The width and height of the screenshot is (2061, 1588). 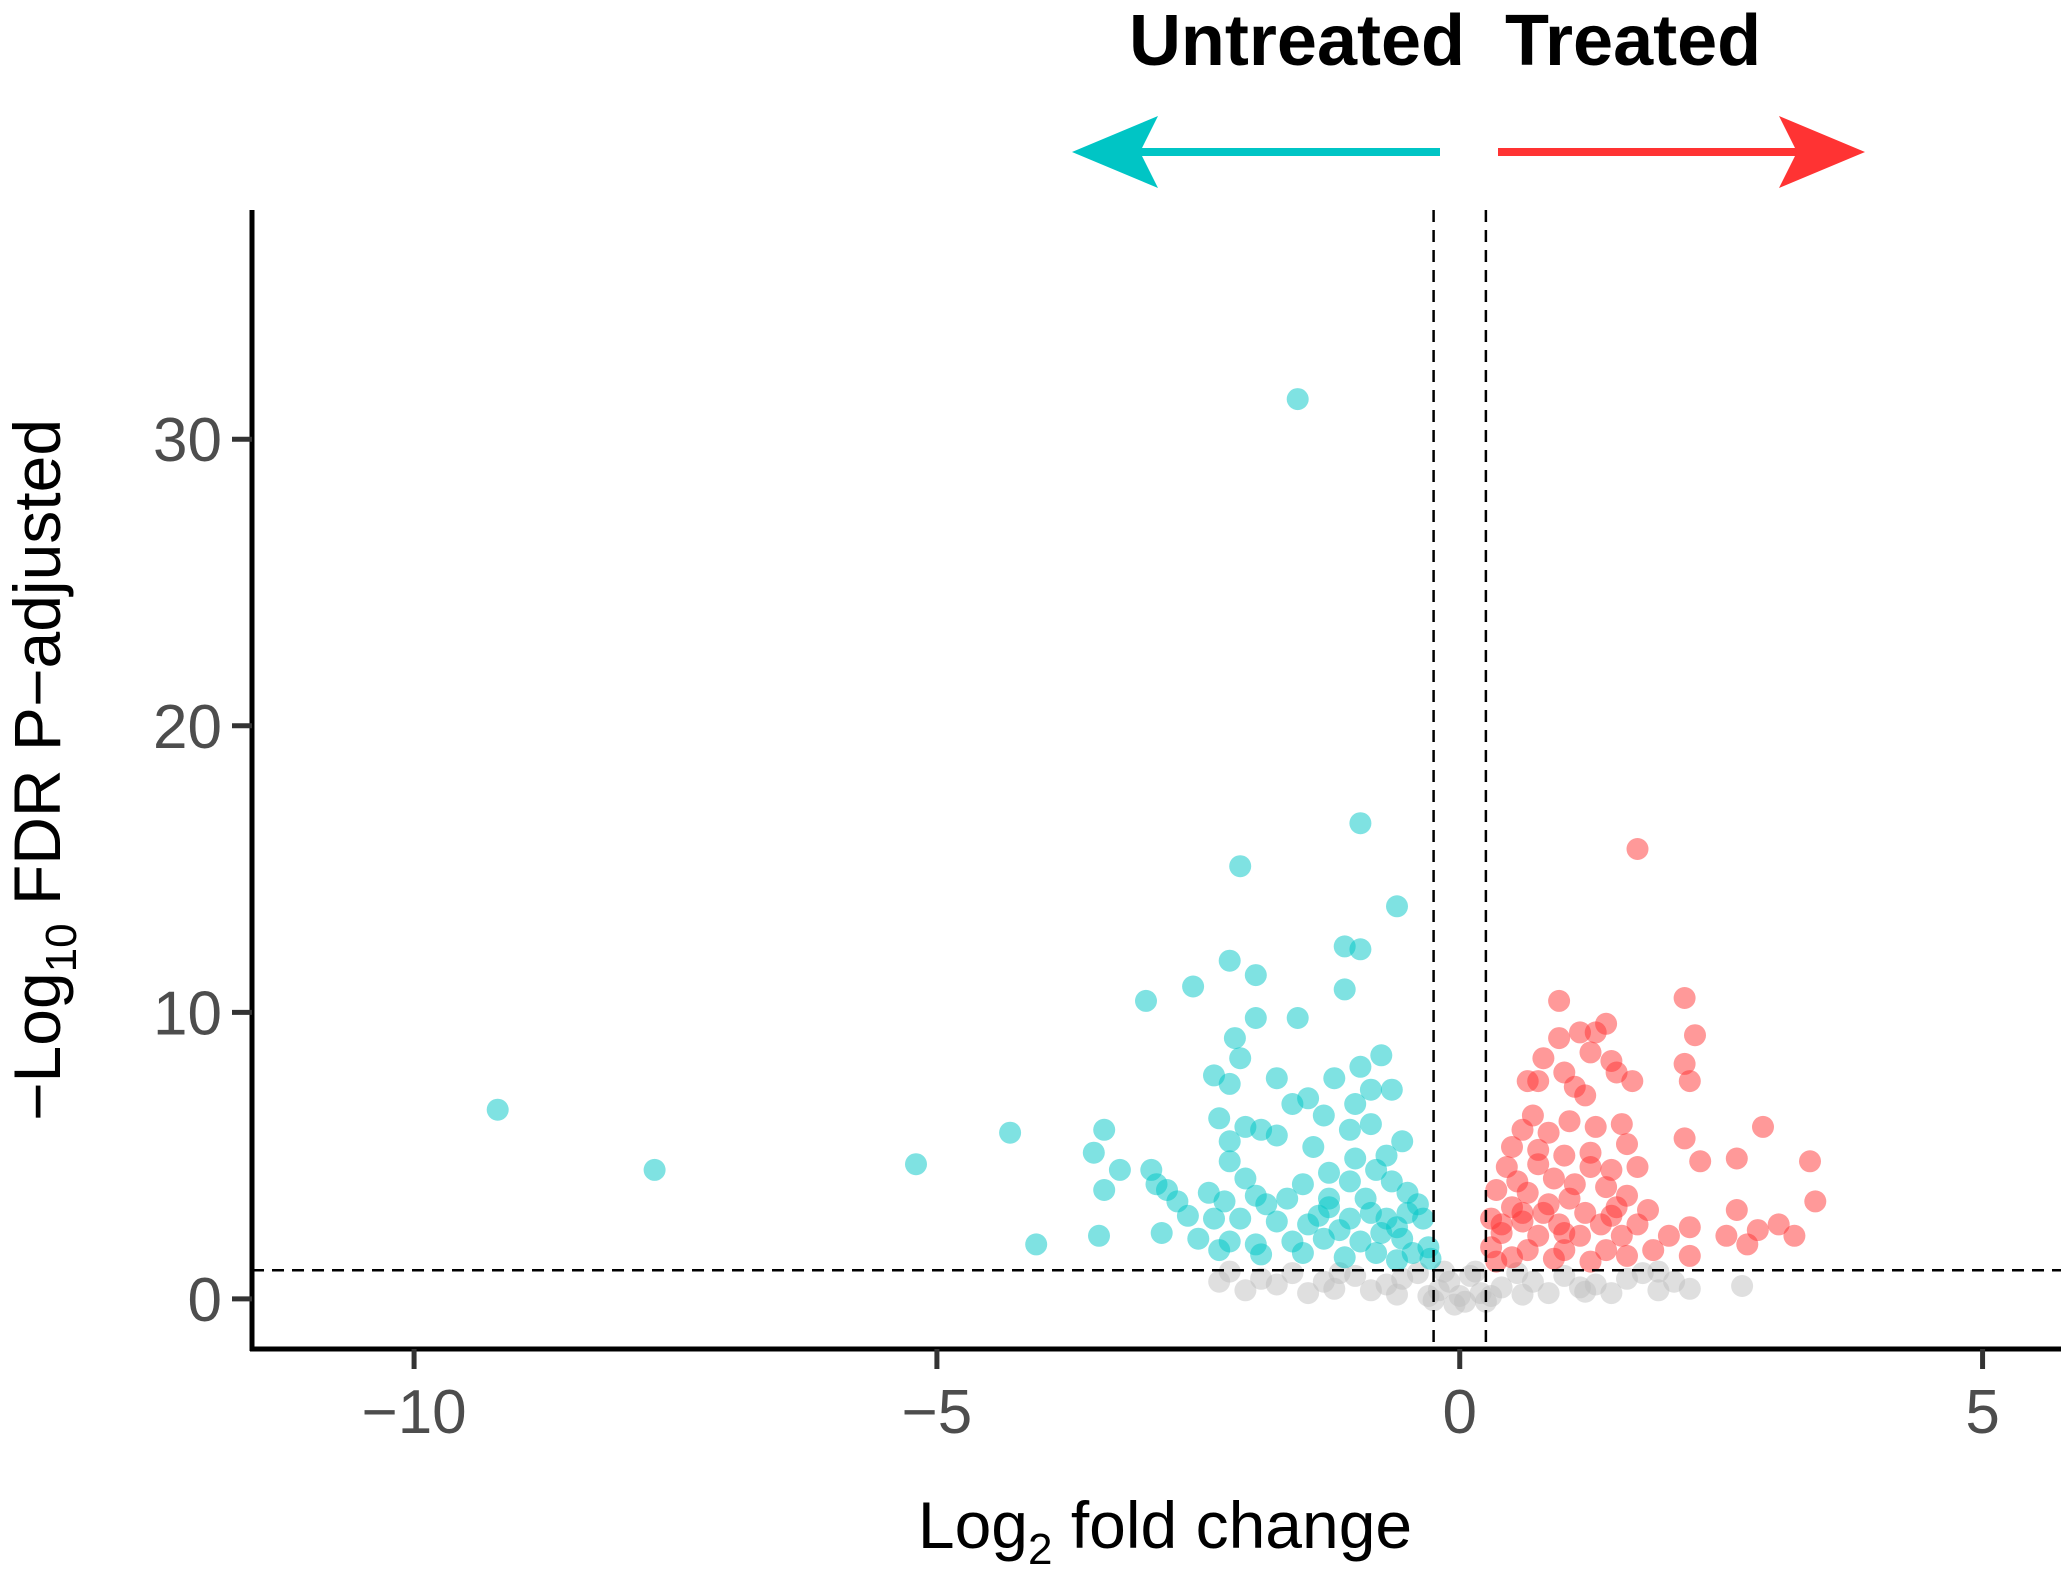 I want to click on treated-enriched-points, so click(x=1653, y=1055).